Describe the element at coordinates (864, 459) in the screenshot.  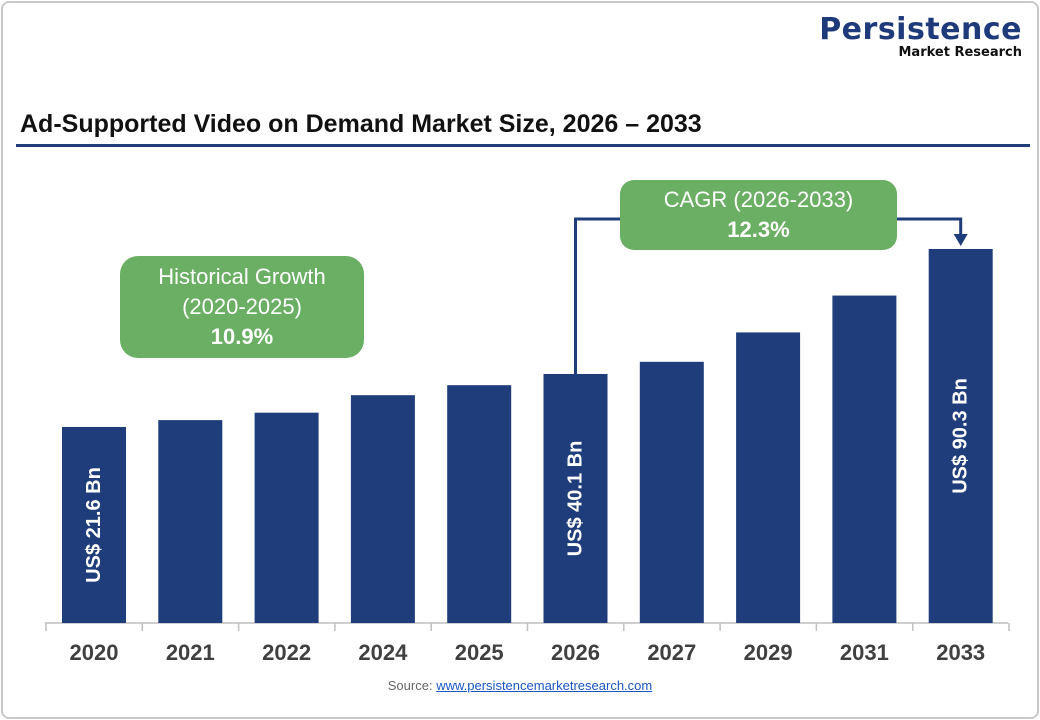
I see `bar-2031` at that location.